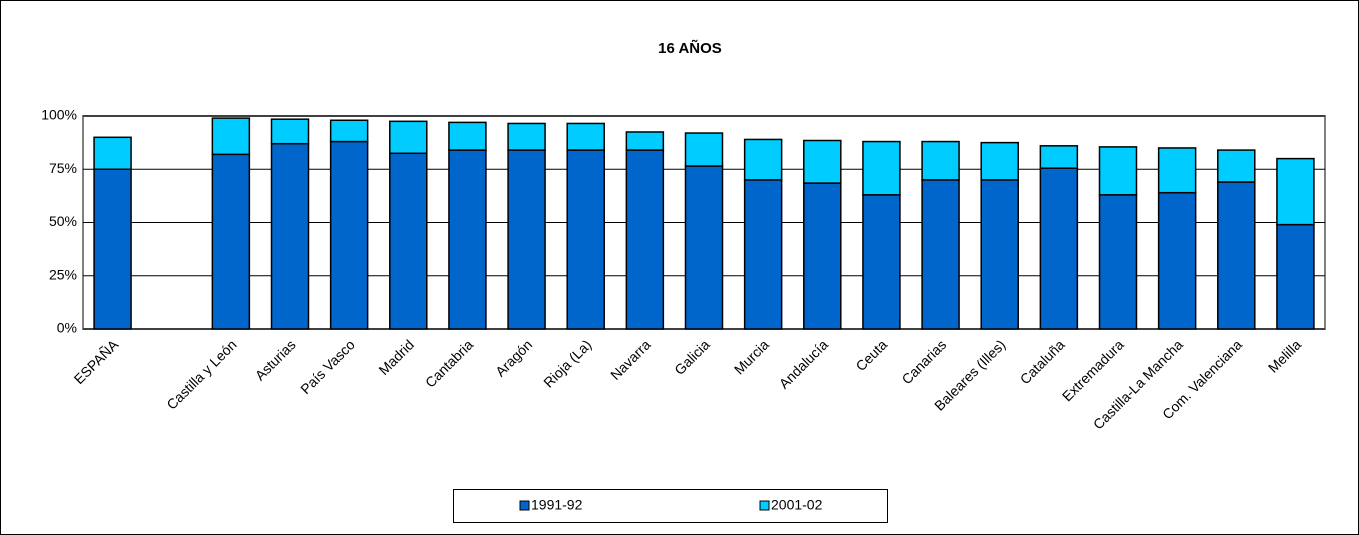  What do you see at coordinates (690, 48) in the screenshot?
I see `chart-title: 16 AÑOS` at bounding box center [690, 48].